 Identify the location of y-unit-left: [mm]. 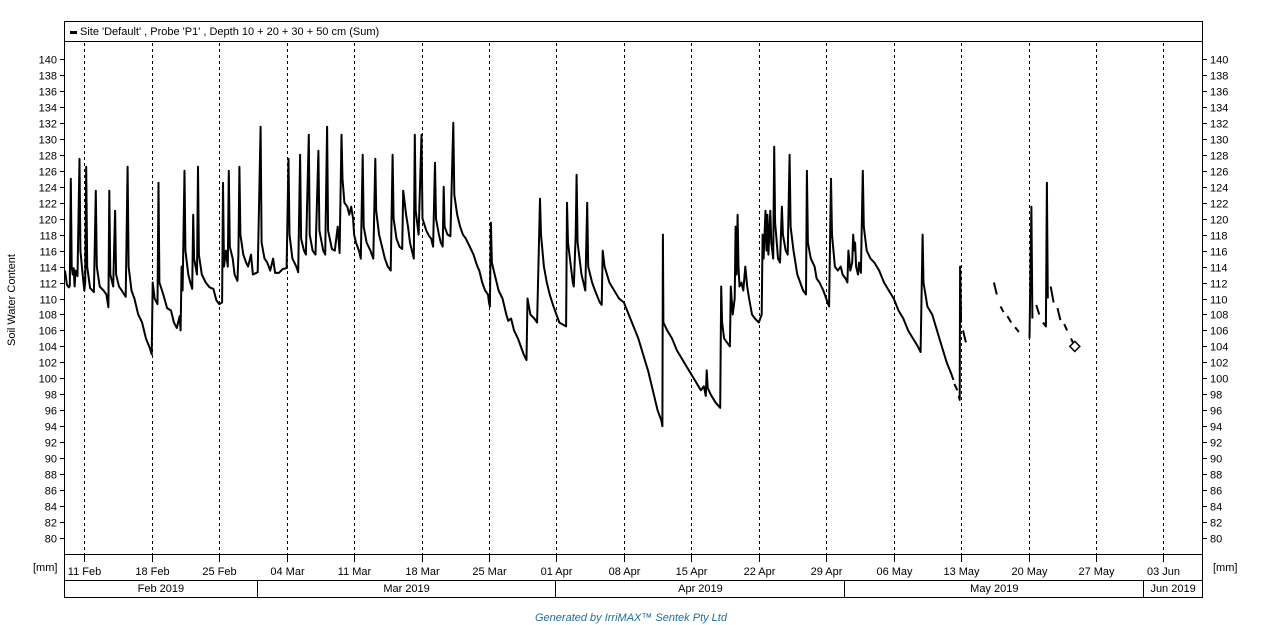
(45, 568).